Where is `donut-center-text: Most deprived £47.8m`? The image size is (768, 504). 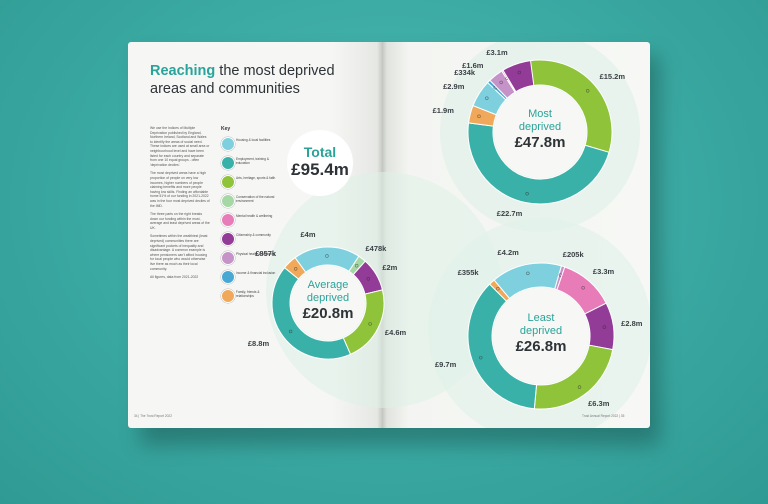 donut-center-text: Most deprived £47.8m is located at coordinates (540, 130).